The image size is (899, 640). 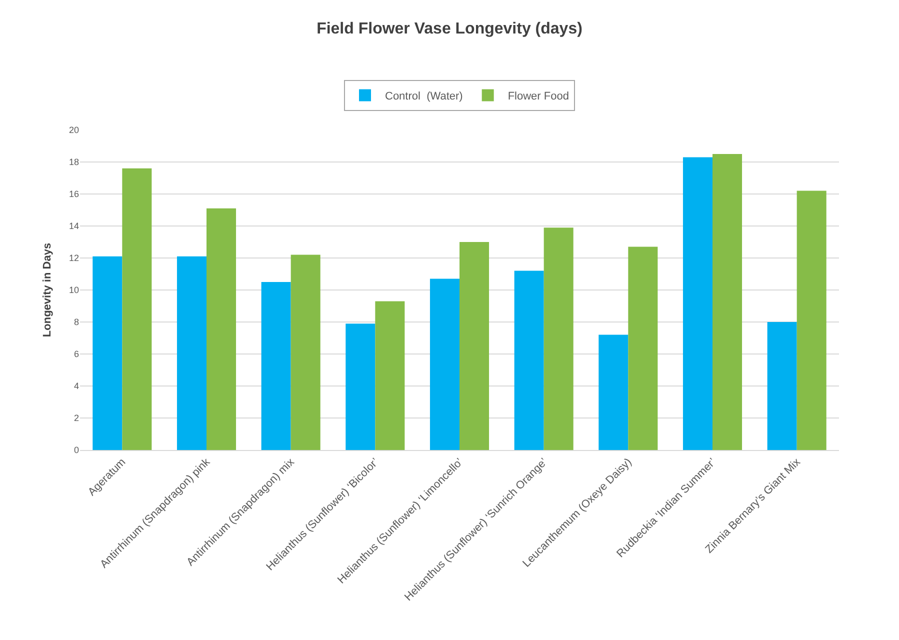 What do you see at coordinates (73, 290) in the screenshot?
I see `y-tick-label: 10` at bounding box center [73, 290].